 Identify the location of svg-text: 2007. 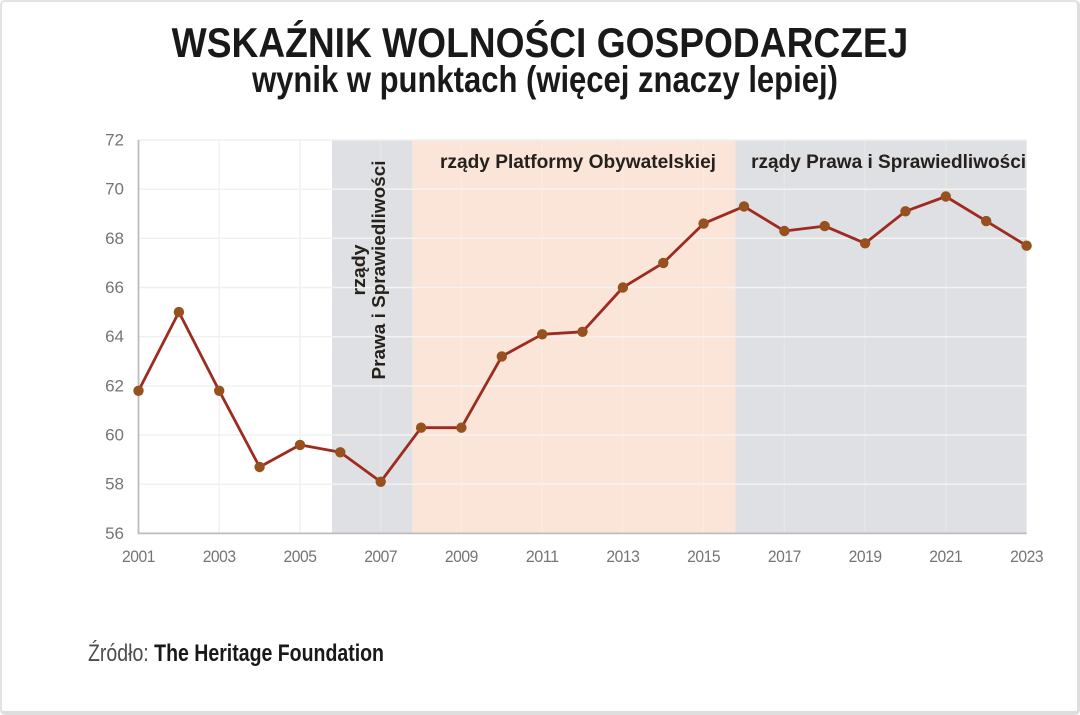
(380, 556).